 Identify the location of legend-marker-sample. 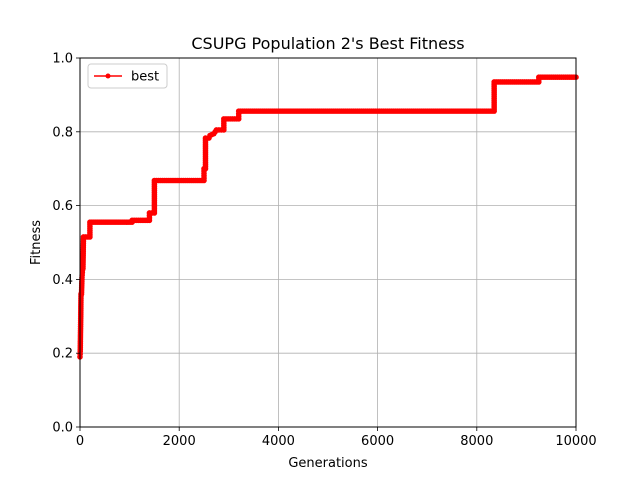
(108, 76).